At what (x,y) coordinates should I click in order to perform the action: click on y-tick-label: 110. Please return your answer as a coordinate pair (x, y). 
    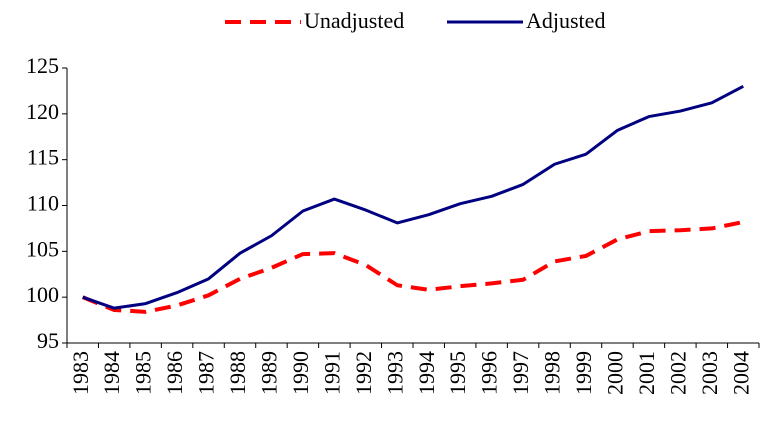
    Looking at the image, I should click on (43, 203).